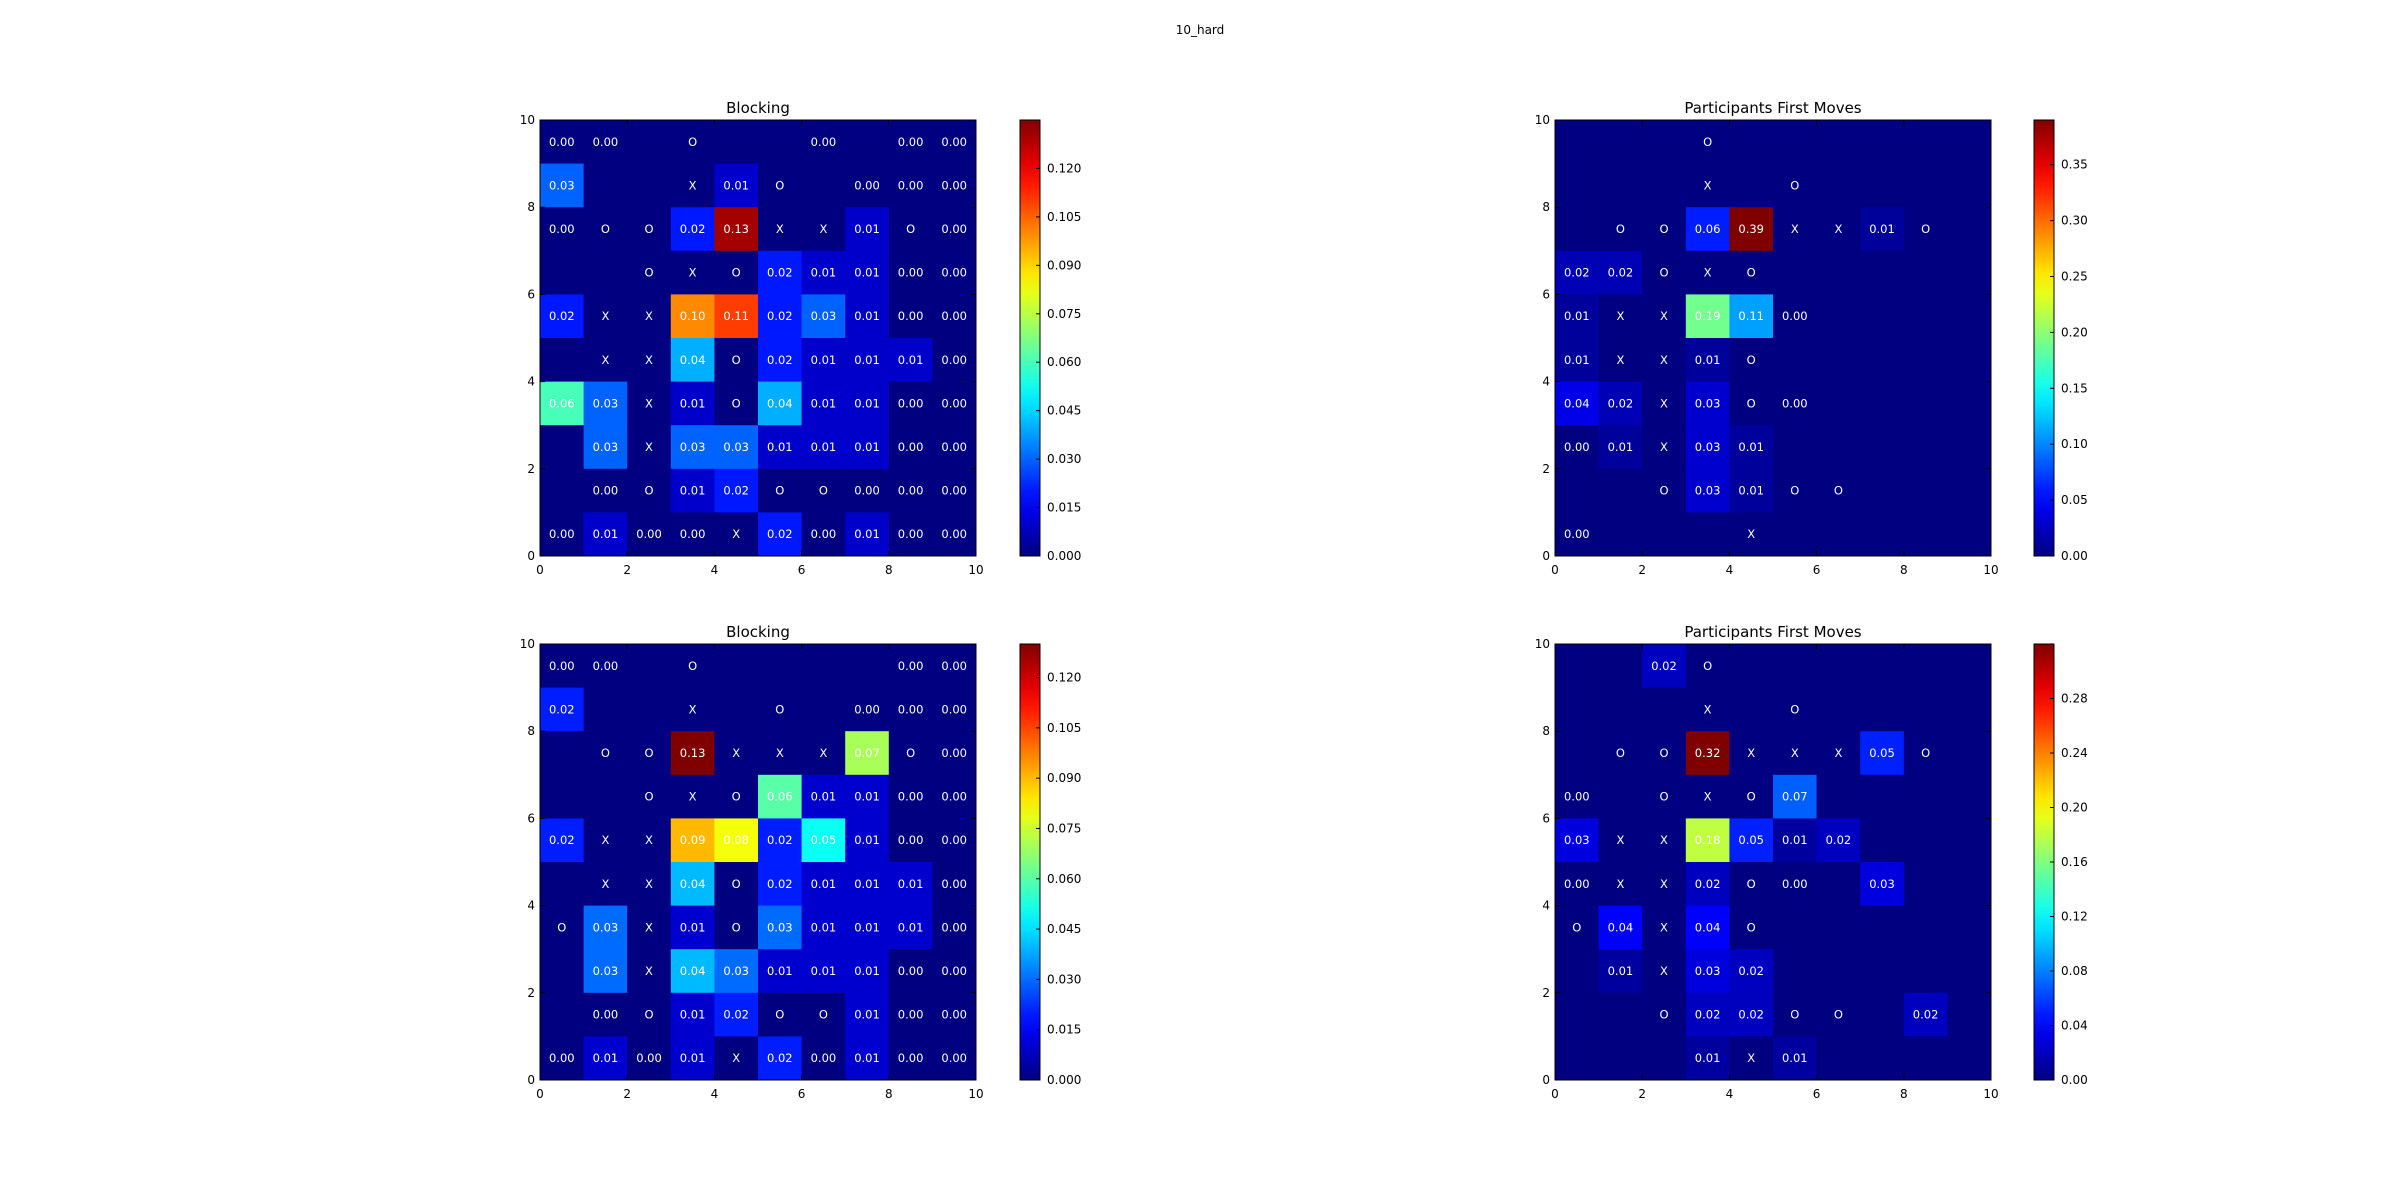  I want to click on cell-label: 0.09, so click(693, 840).